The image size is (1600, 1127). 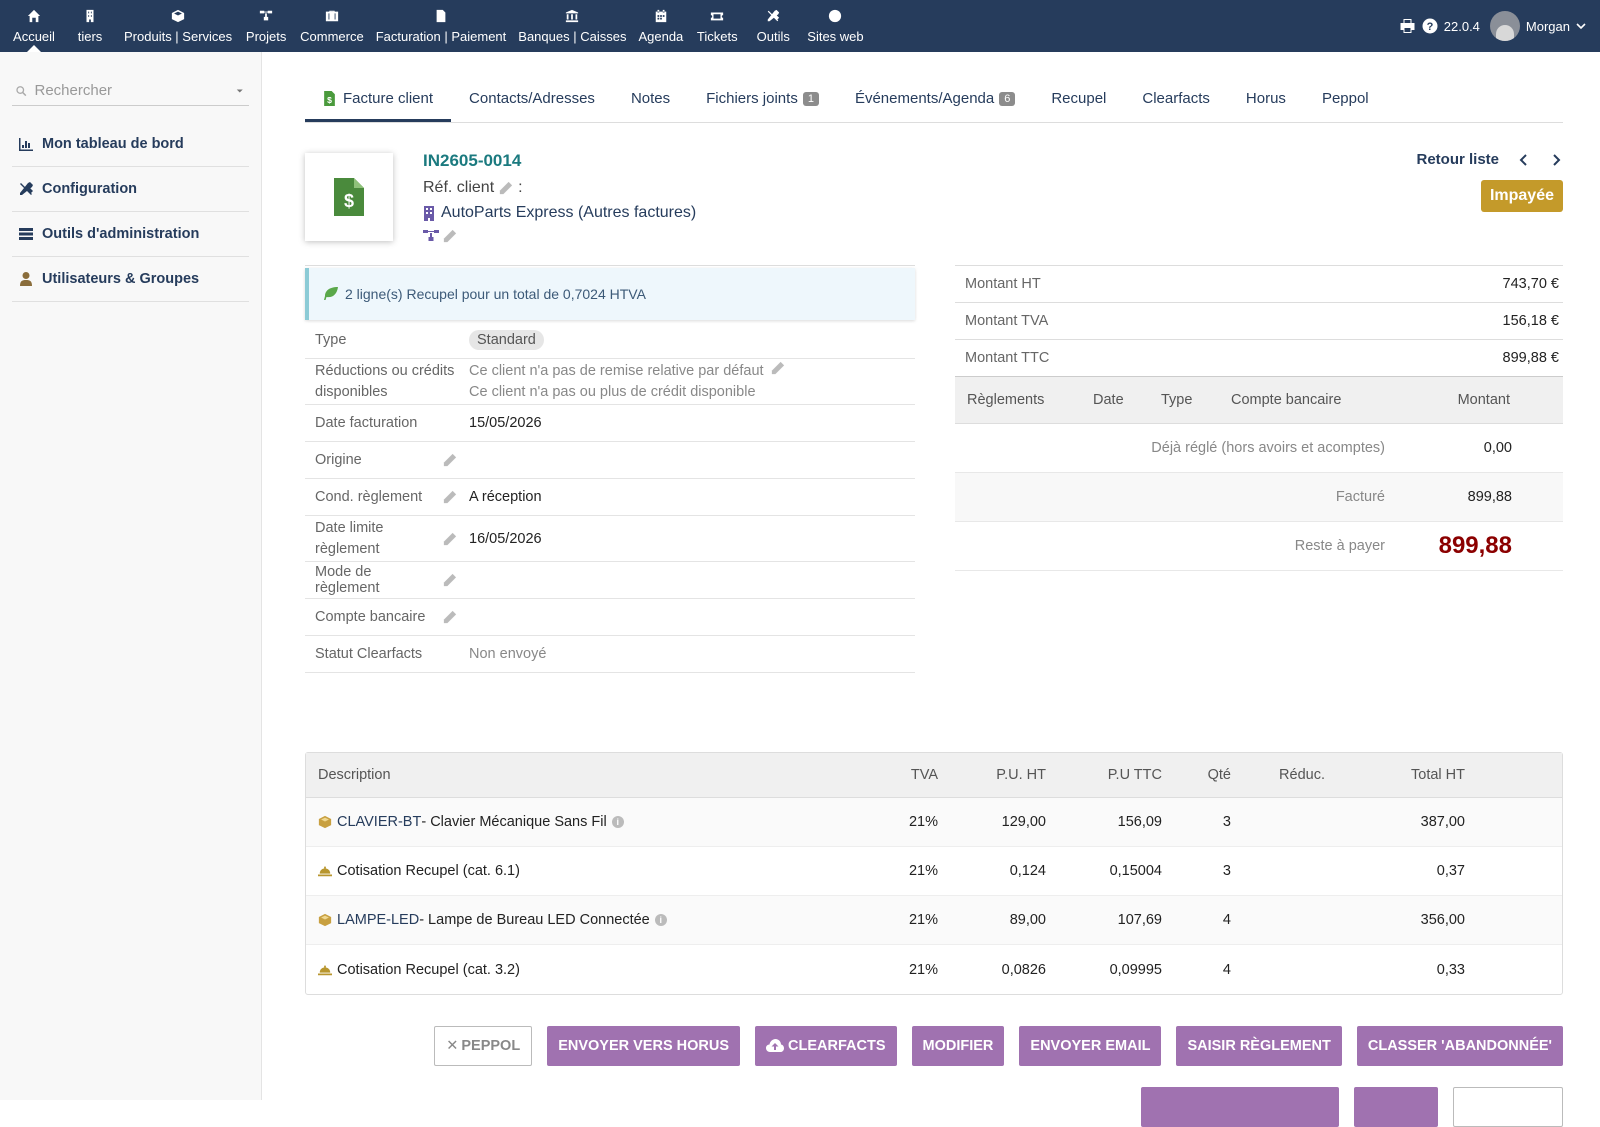 What do you see at coordinates (610, 617) in the screenshot?
I see `field-compte-bancaire: Compte bancaire` at bounding box center [610, 617].